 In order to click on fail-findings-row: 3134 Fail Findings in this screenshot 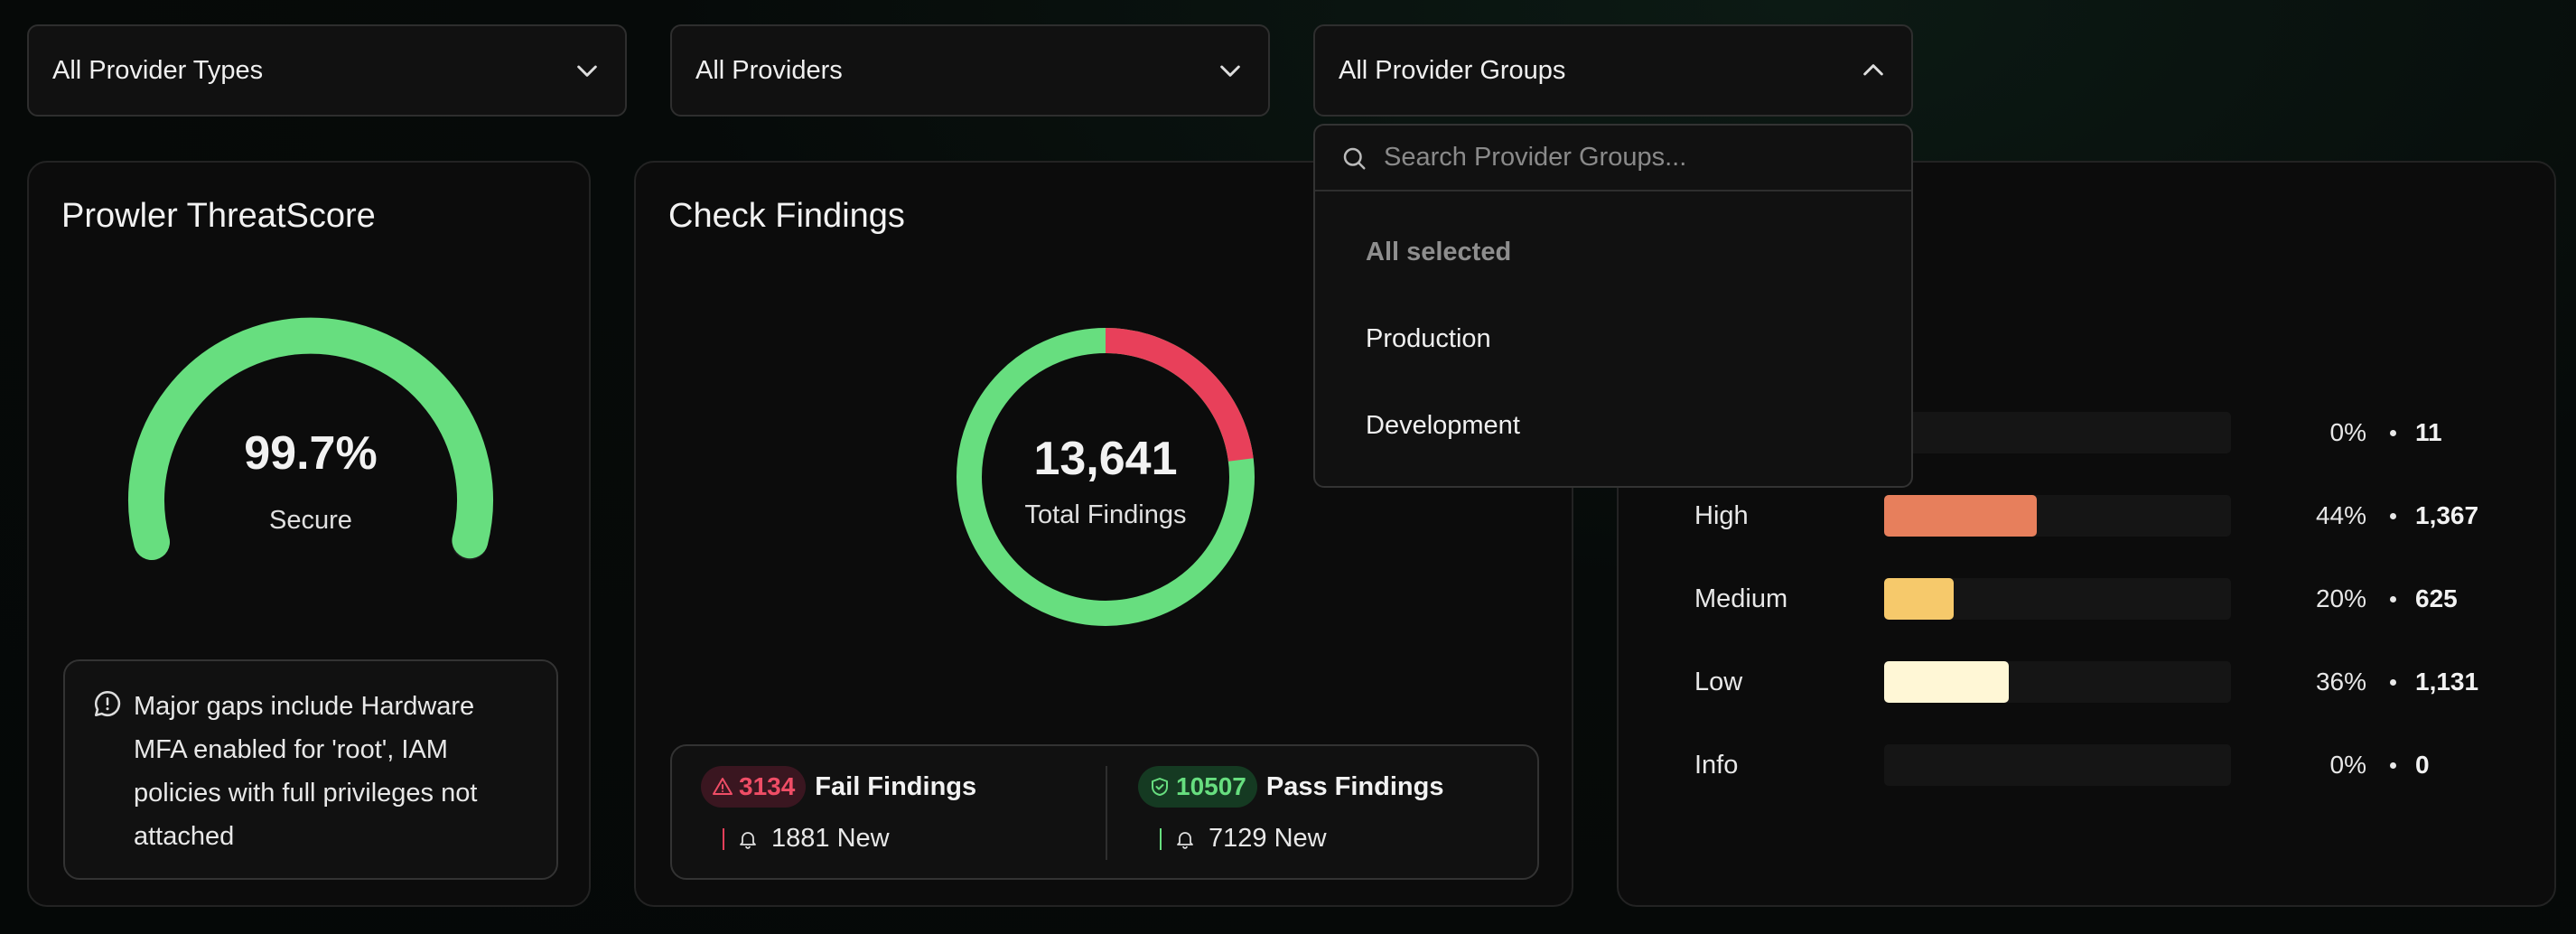, I will do `click(838, 787)`.